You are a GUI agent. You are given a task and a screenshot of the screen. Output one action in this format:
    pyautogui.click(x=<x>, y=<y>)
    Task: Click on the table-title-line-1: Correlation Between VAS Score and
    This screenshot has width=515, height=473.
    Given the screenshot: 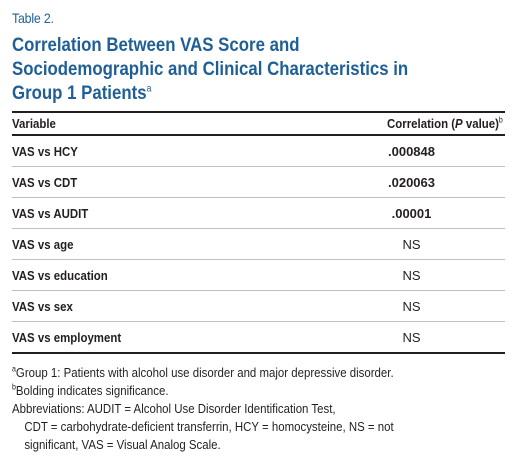 What is the action you would take?
    pyautogui.click(x=156, y=45)
    